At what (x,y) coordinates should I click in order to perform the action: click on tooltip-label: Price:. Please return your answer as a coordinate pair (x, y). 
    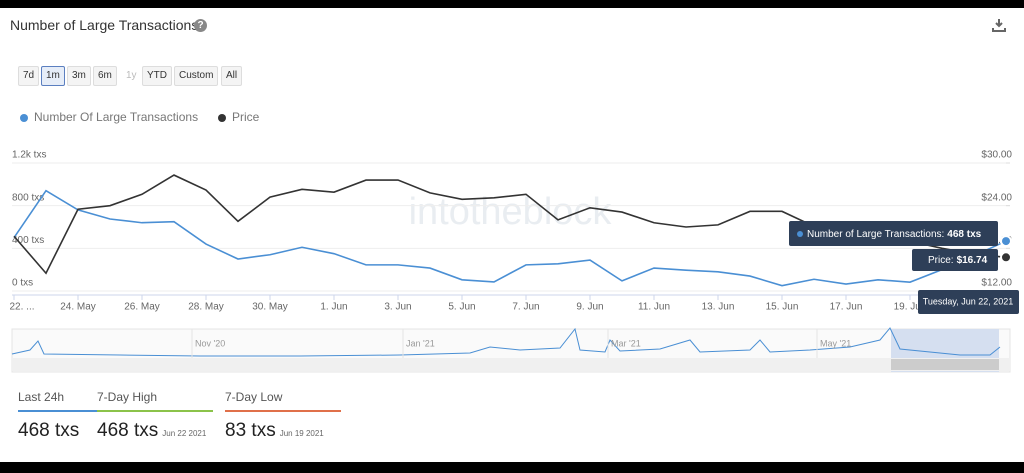
    Looking at the image, I should click on (941, 260).